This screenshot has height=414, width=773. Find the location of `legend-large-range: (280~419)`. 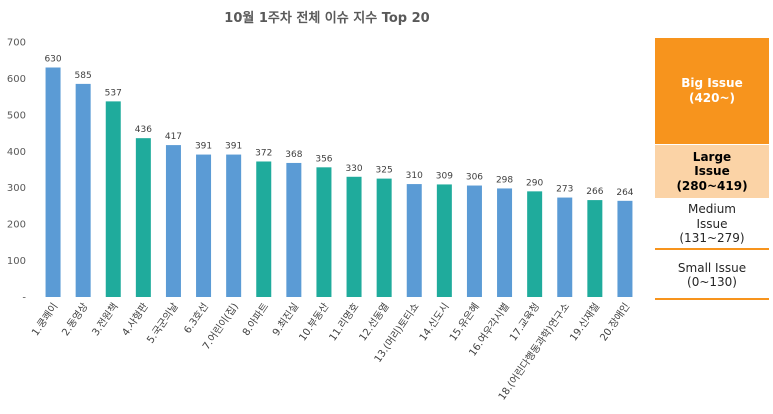

legend-large-range: (280~419) is located at coordinates (712, 185).